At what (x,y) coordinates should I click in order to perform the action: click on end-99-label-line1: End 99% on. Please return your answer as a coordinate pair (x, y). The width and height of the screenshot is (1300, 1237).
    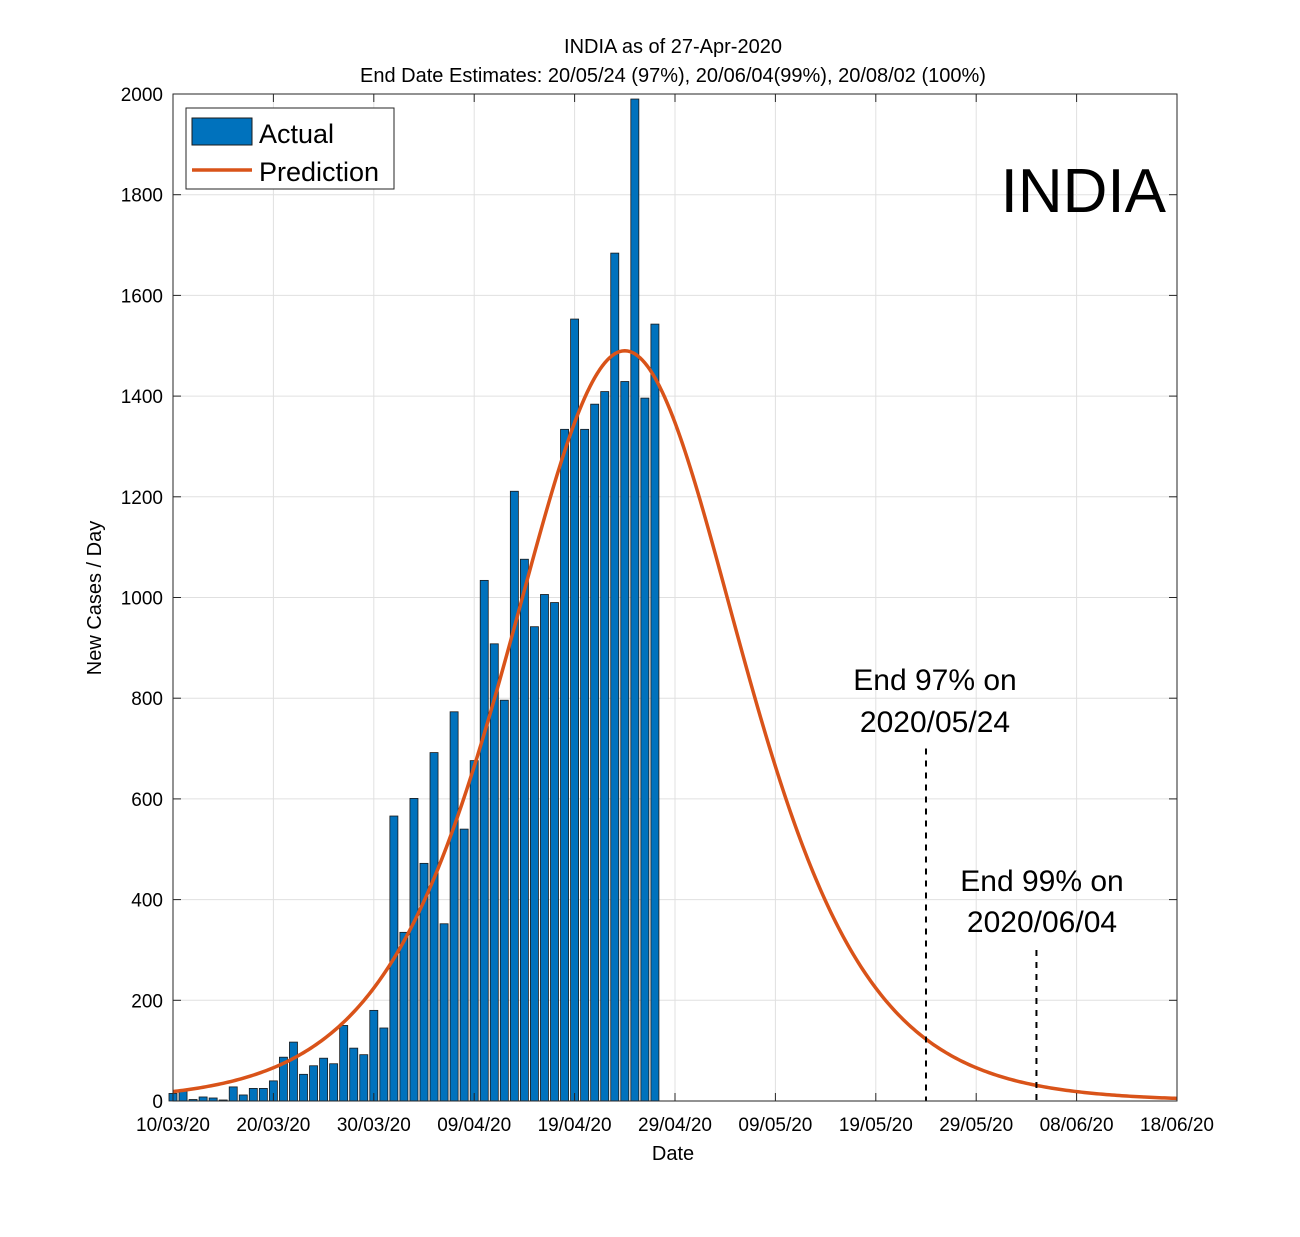
    Looking at the image, I should click on (1041, 881).